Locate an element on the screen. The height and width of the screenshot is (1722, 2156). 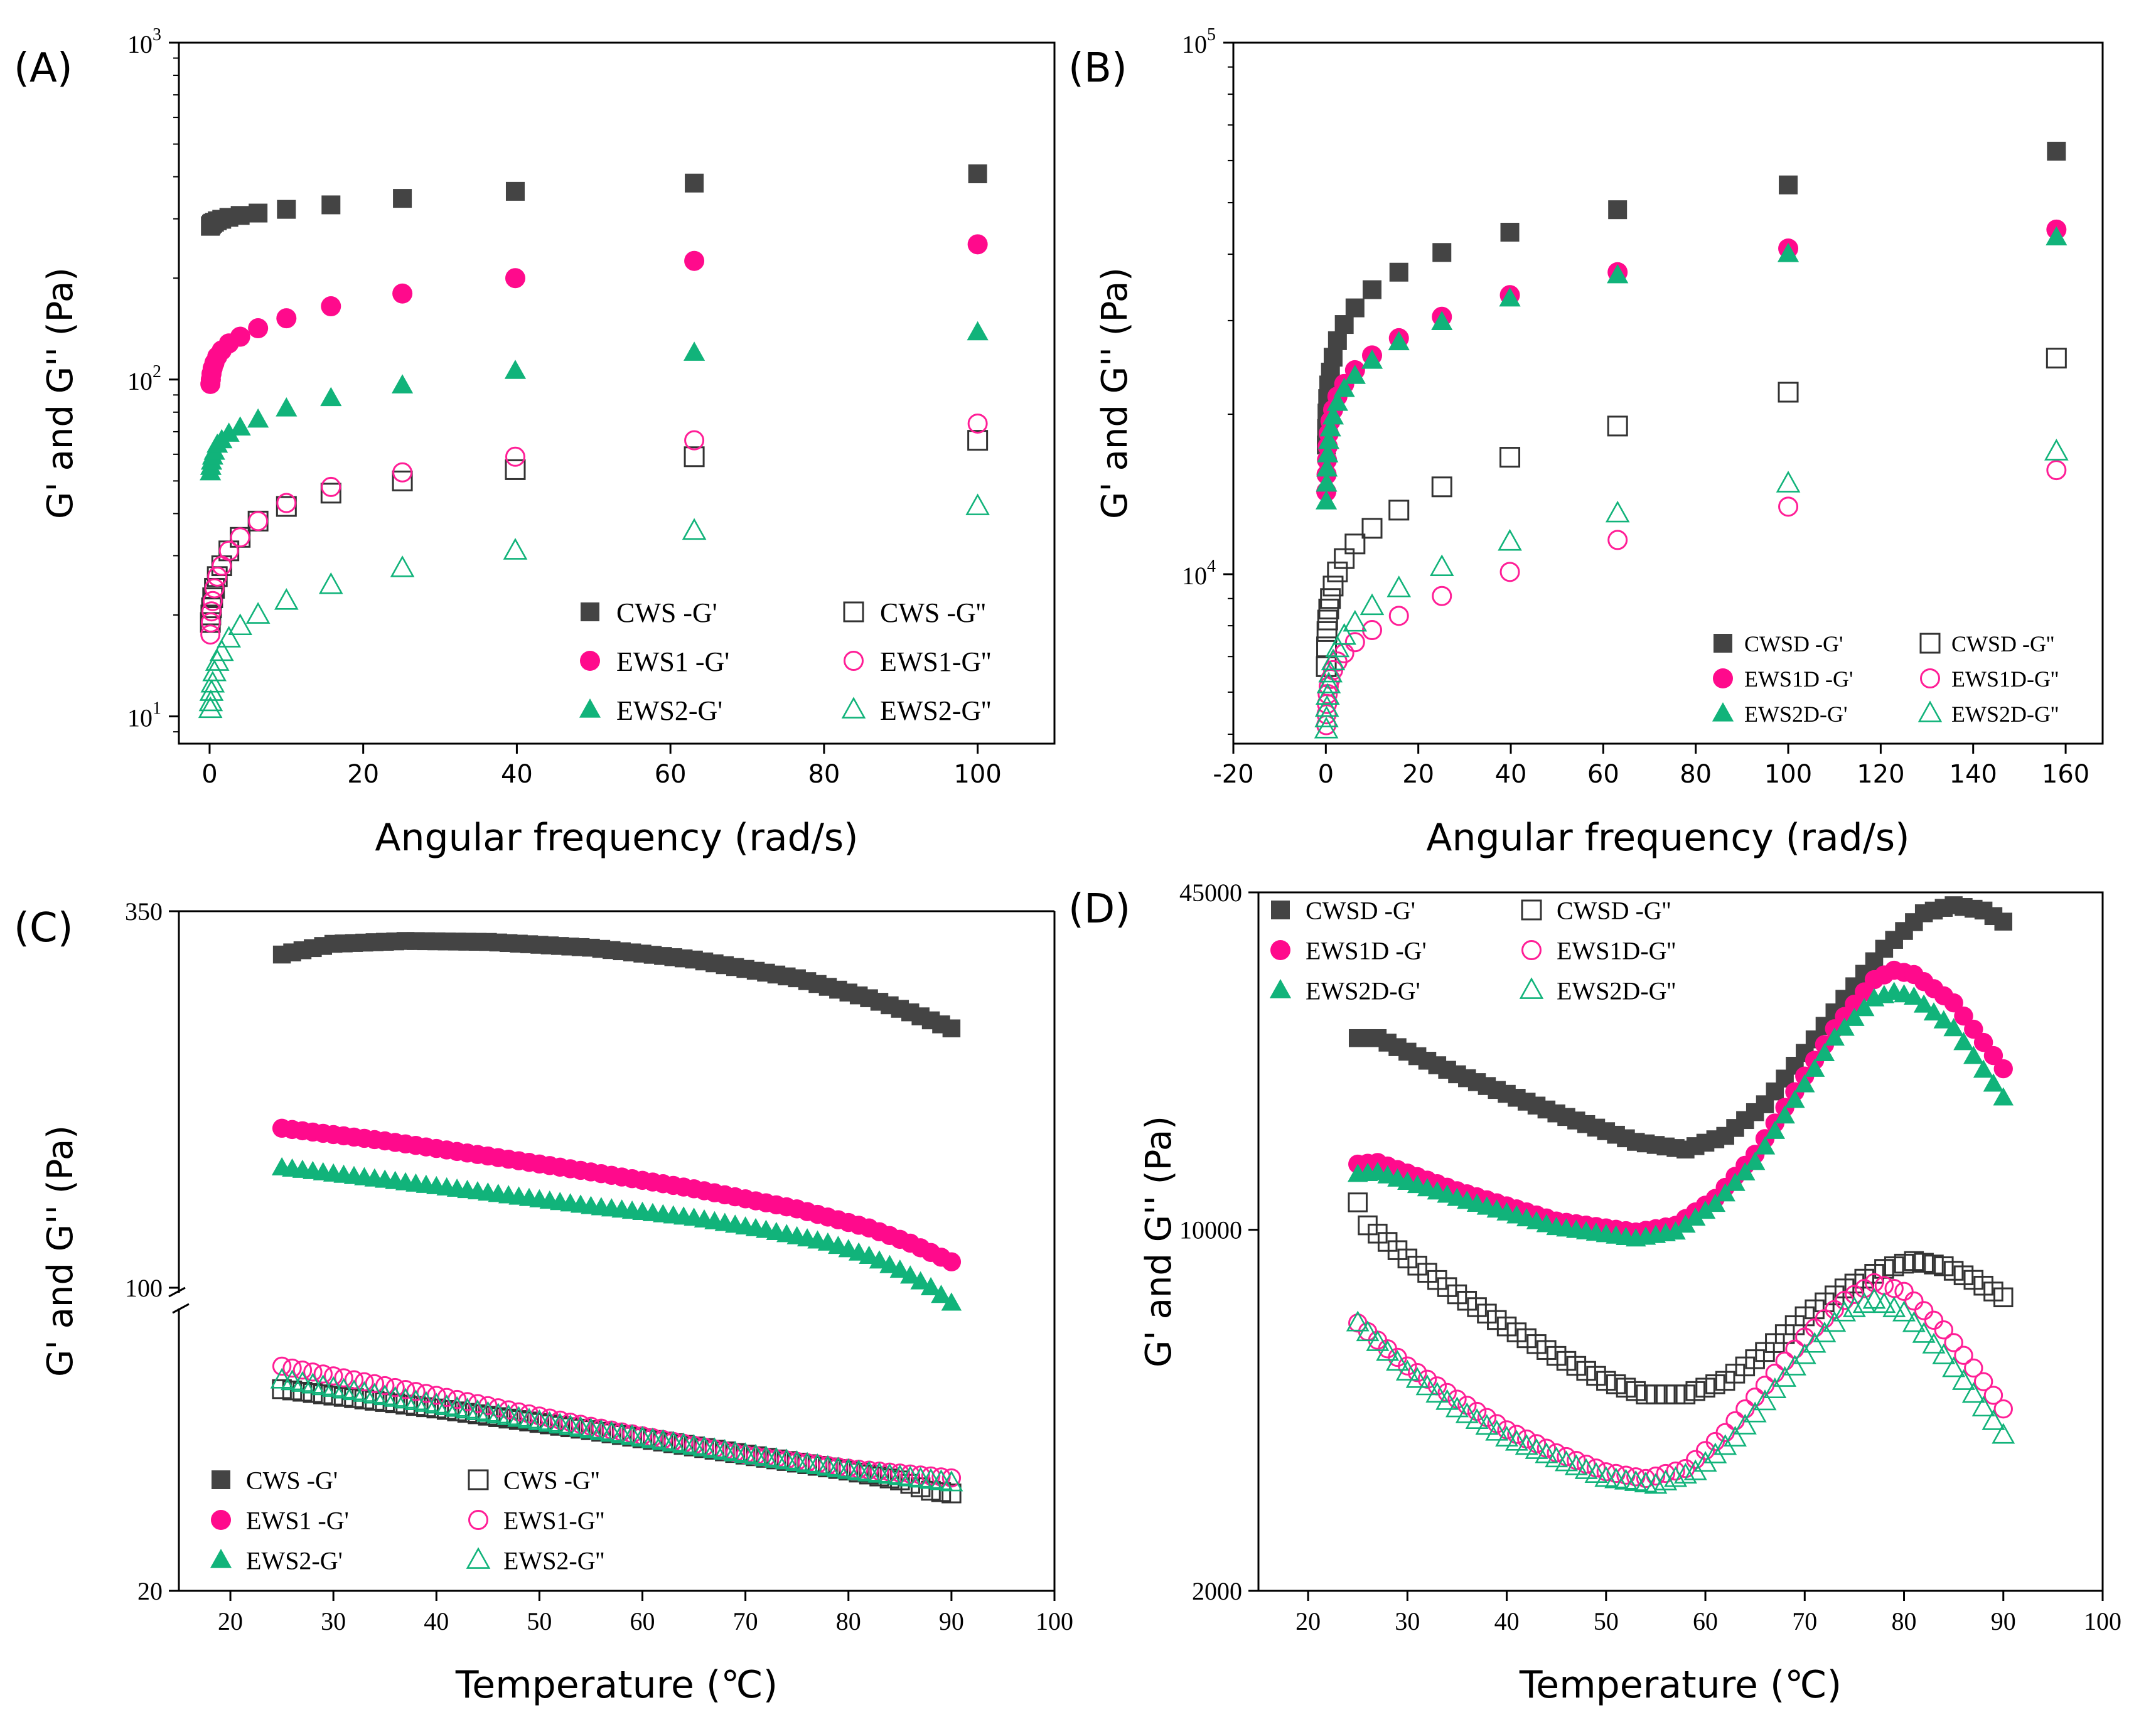
x-tick-label: 60 is located at coordinates (642, 1621).